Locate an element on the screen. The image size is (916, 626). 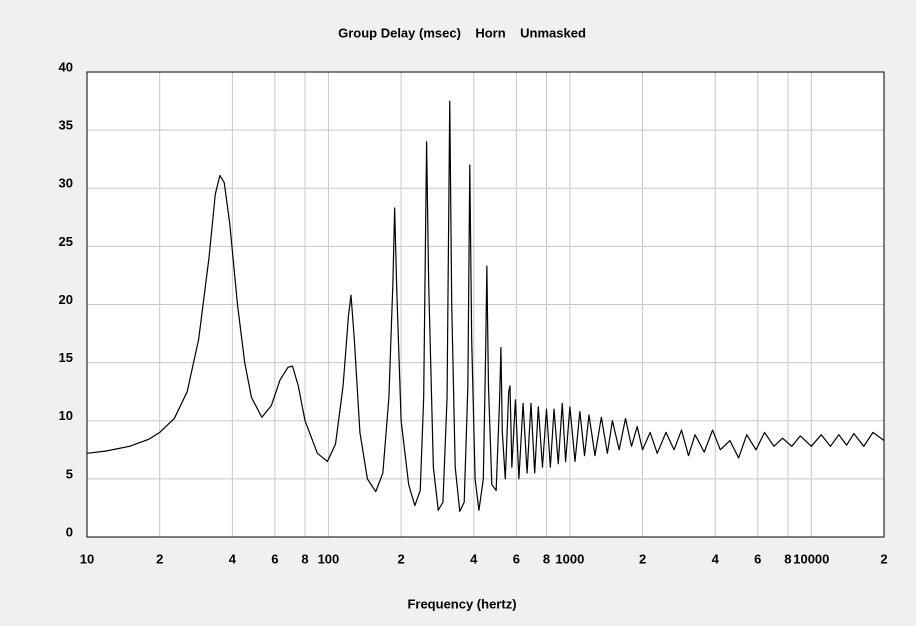
y-tick-label: 40 is located at coordinates (66, 66).